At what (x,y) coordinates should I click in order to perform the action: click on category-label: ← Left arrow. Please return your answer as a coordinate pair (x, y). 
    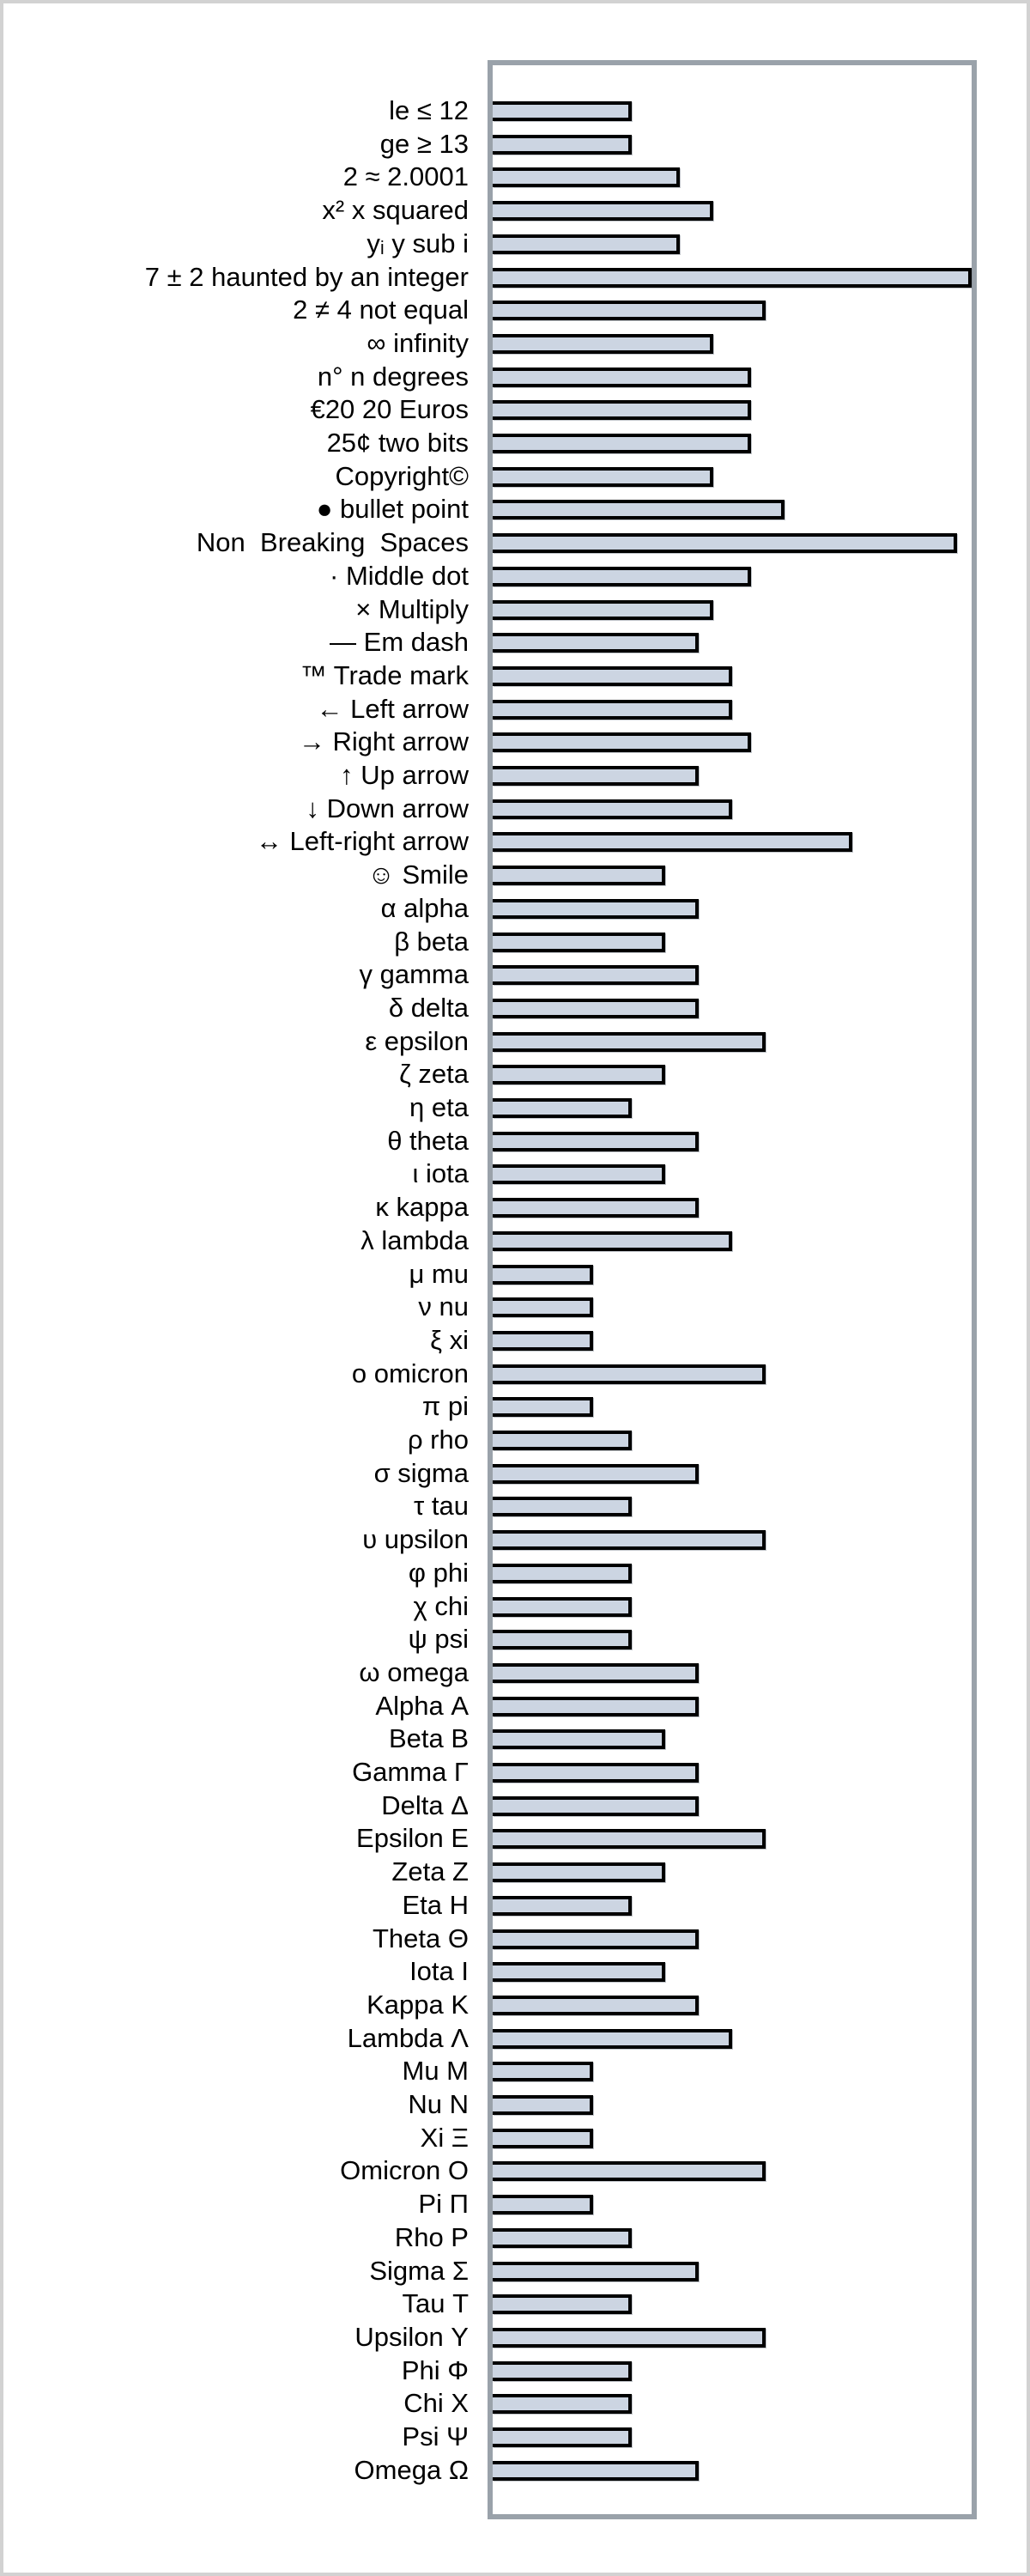
    Looking at the image, I should click on (392, 708).